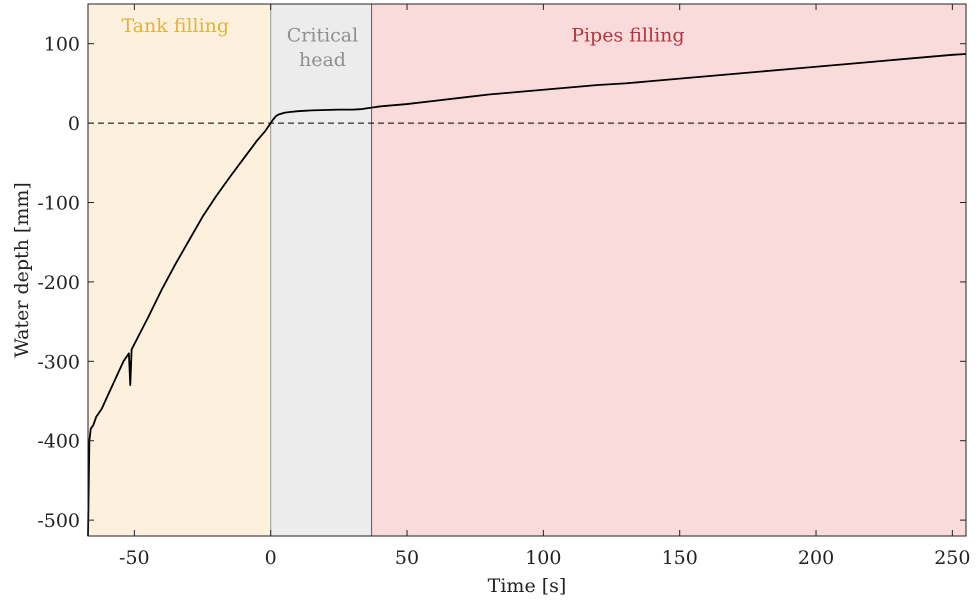 This screenshot has width=978, height=601. What do you see at coordinates (134, 558) in the screenshot?
I see `x-tick-label: -50` at bounding box center [134, 558].